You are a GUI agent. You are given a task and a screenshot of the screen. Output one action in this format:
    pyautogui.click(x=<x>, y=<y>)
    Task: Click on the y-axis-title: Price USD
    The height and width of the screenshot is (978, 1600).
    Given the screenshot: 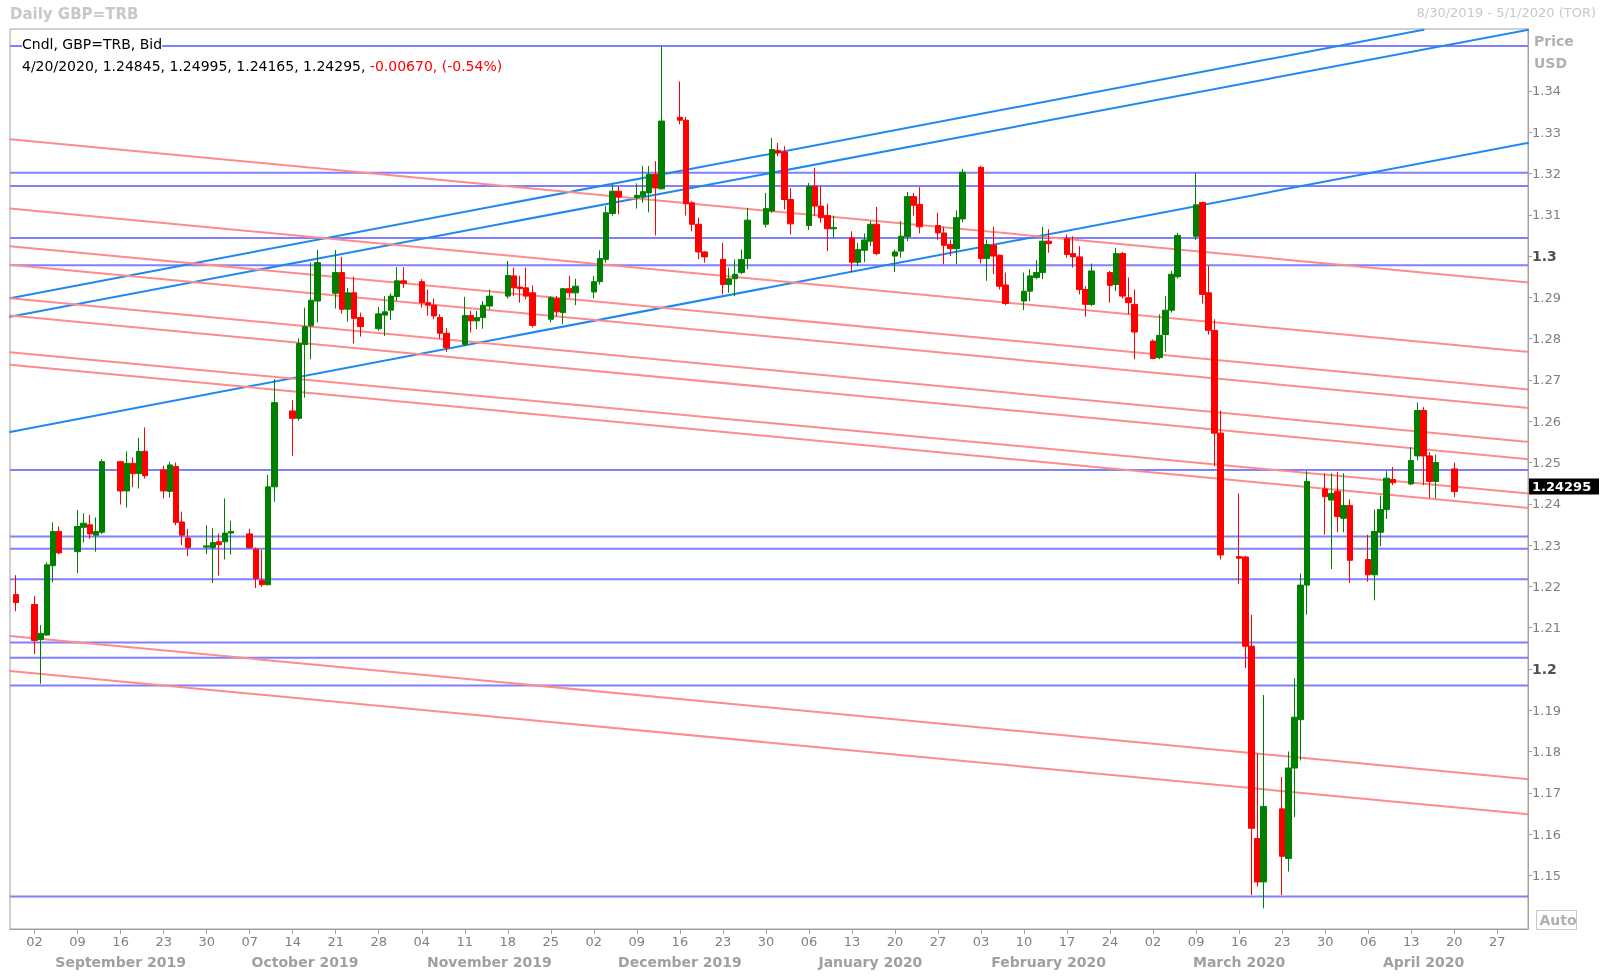 What is the action you would take?
    pyautogui.click(x=1554, y=52)
    